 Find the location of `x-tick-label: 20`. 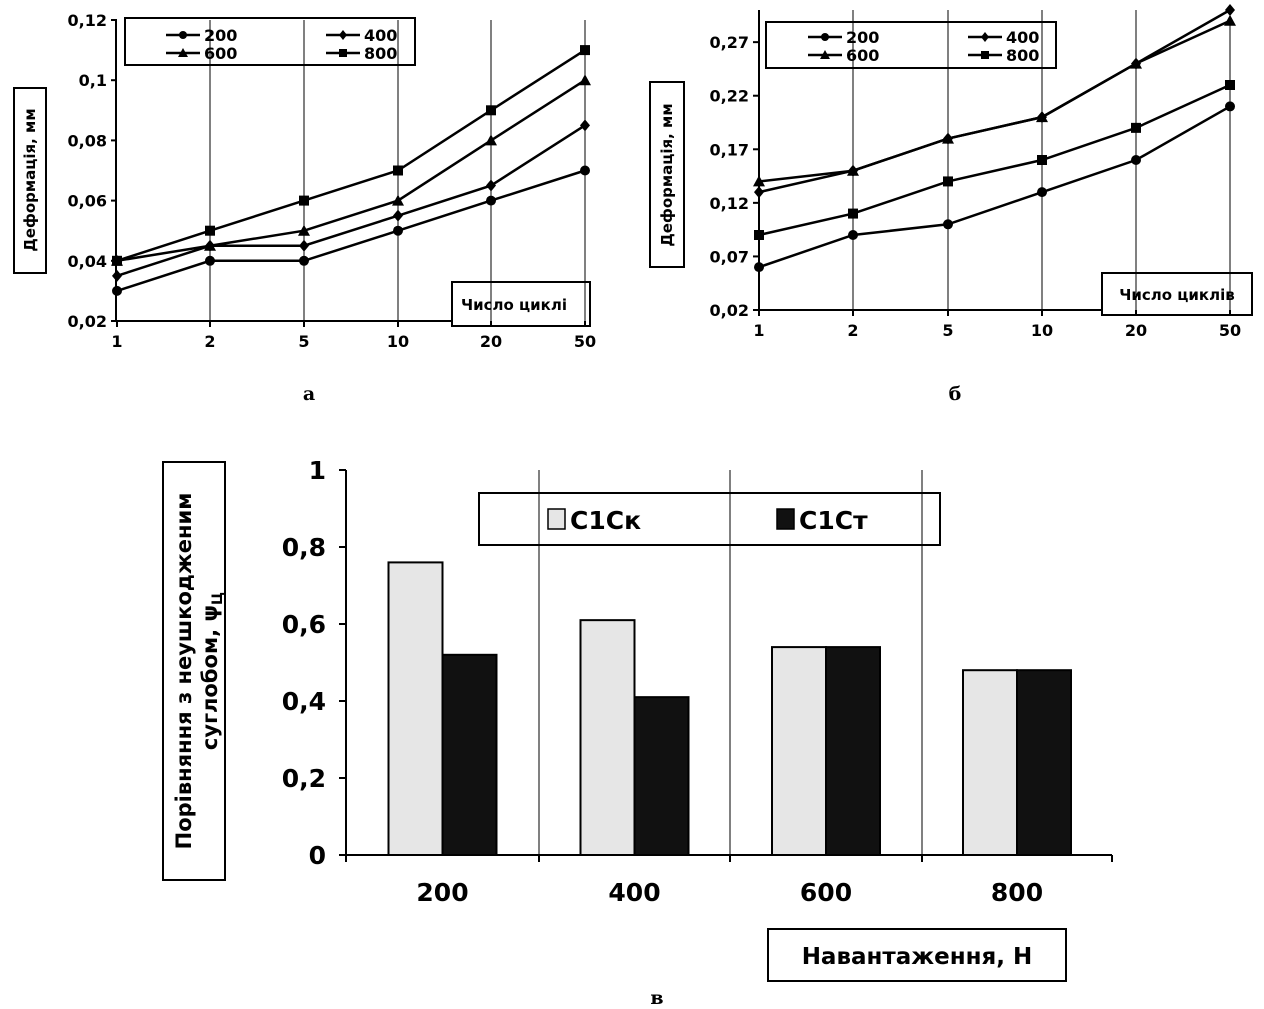

x-tick-label: 20 is located at coordinates (491, 341).